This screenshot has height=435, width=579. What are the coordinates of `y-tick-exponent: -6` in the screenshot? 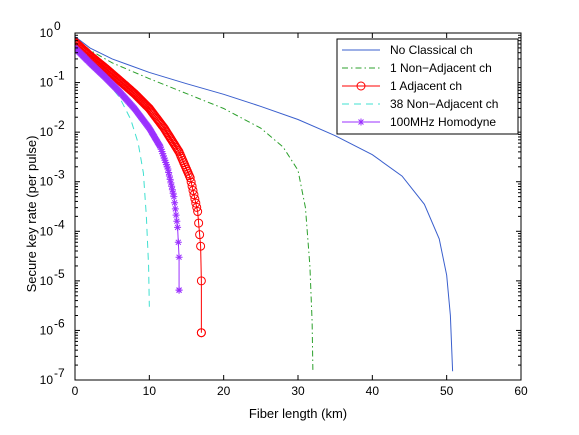 It's located at (59, 323).